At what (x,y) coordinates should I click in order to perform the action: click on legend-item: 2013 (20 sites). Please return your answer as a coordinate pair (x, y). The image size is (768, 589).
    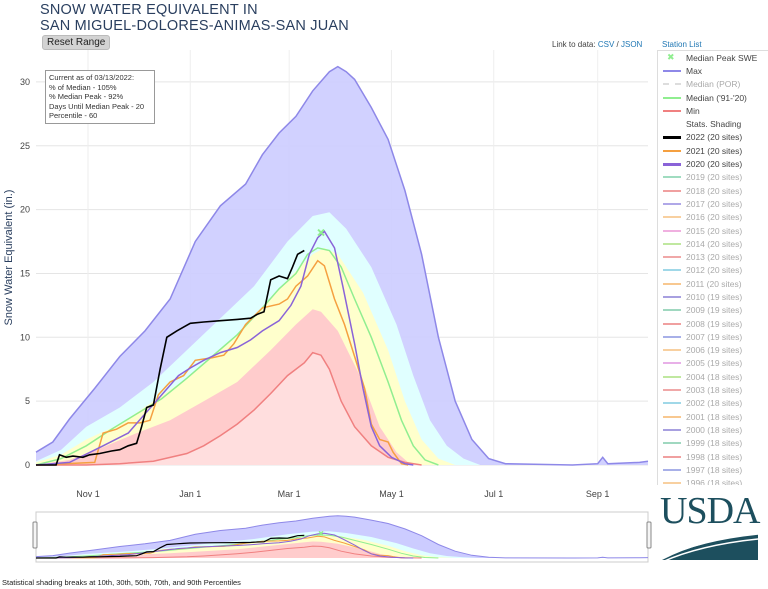
    Looking at the image, I should click on (713, 256).